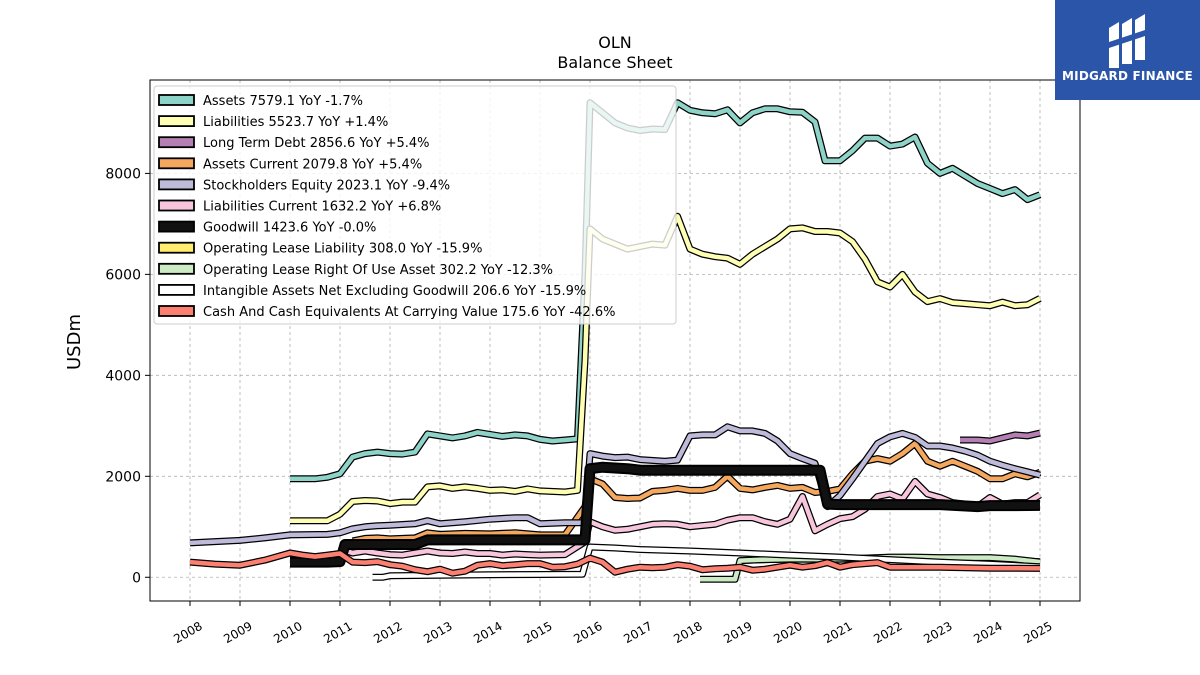  I want to click on x-tick-label: 2021, so click(837, 632).